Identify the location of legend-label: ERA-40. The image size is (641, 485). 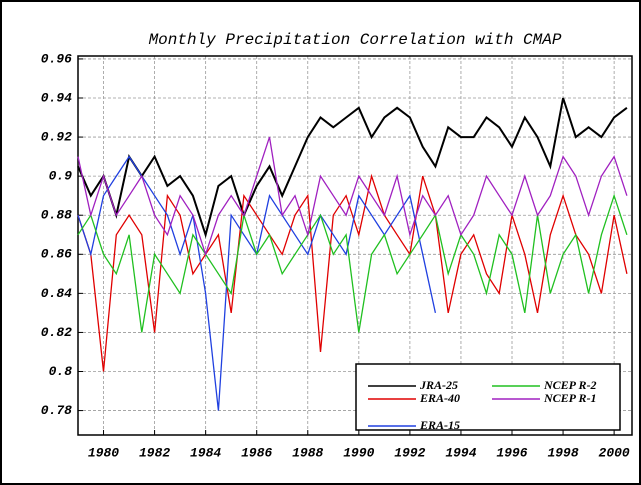
(439, 398).